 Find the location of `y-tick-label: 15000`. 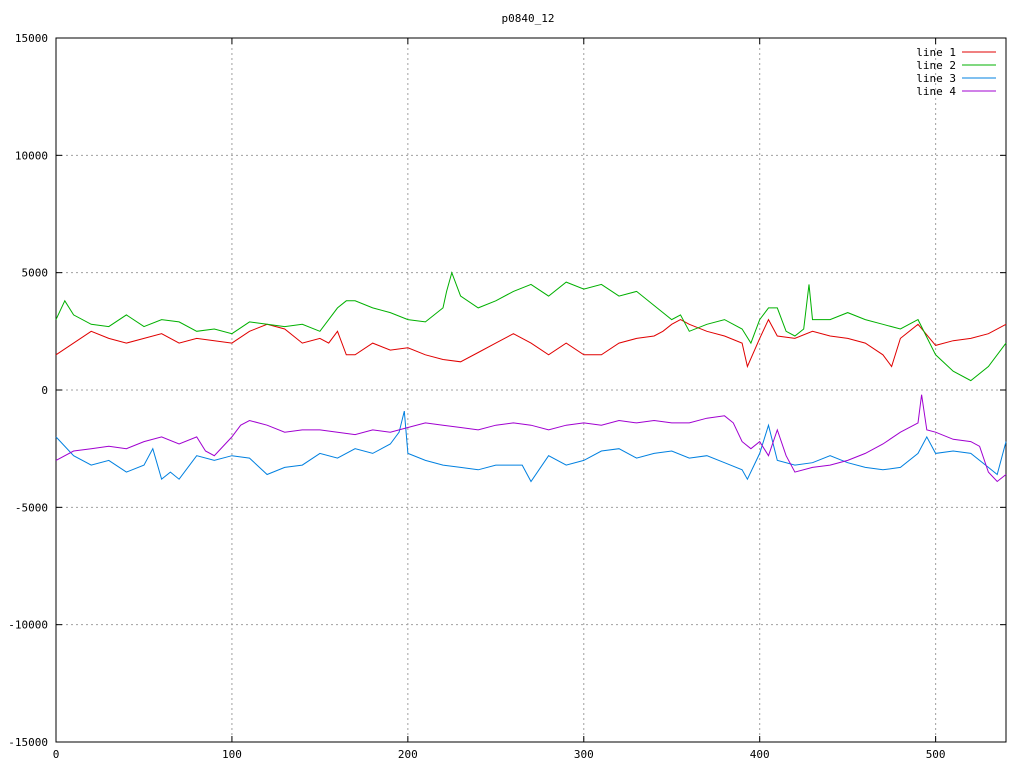

y-tick-label: 15000 is located at coordinates (31, 38).